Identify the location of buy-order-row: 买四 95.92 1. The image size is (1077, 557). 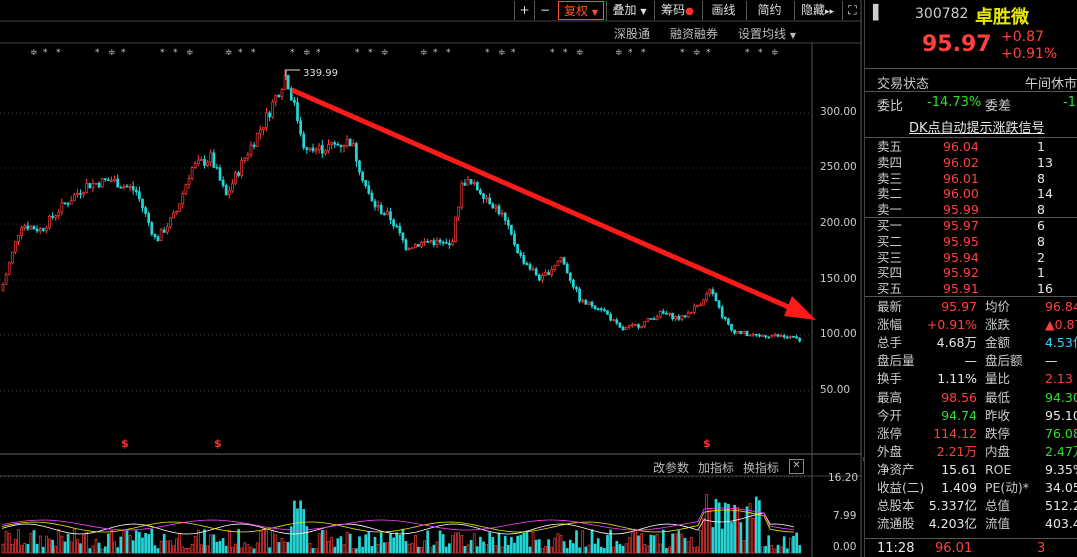
(977, 273).